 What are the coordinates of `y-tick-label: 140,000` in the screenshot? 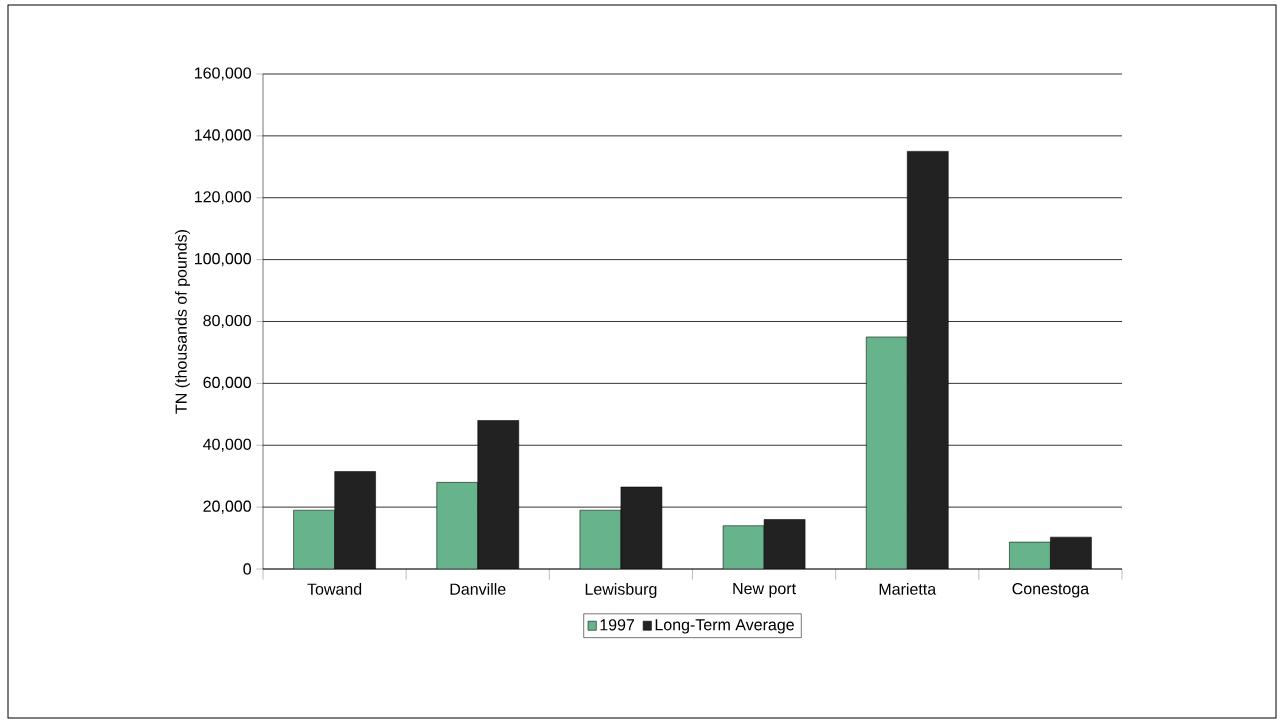 It's located at (223, 136).